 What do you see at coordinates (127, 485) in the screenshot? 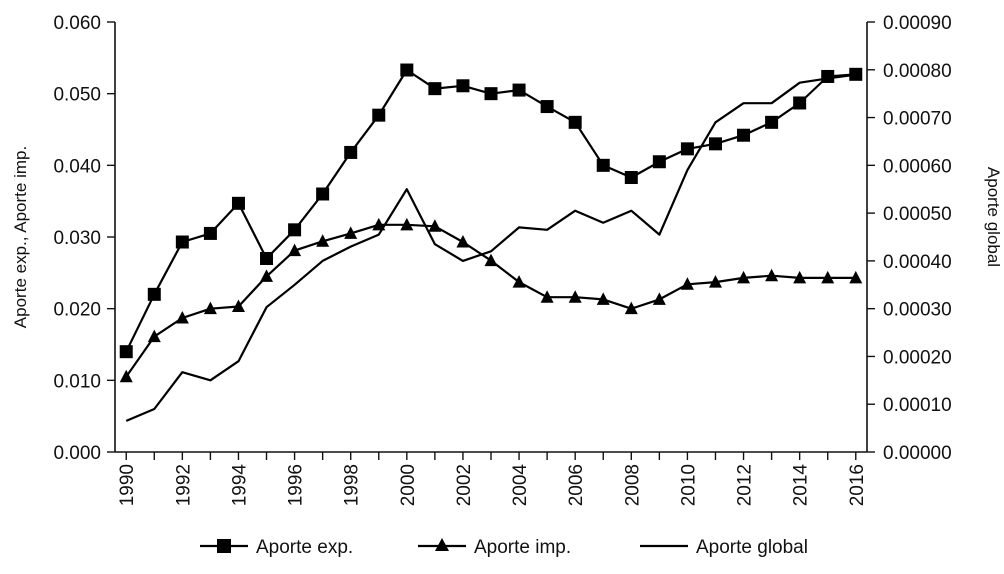
I see `x-tick-label: 1990` at bounding box center [127, 485].